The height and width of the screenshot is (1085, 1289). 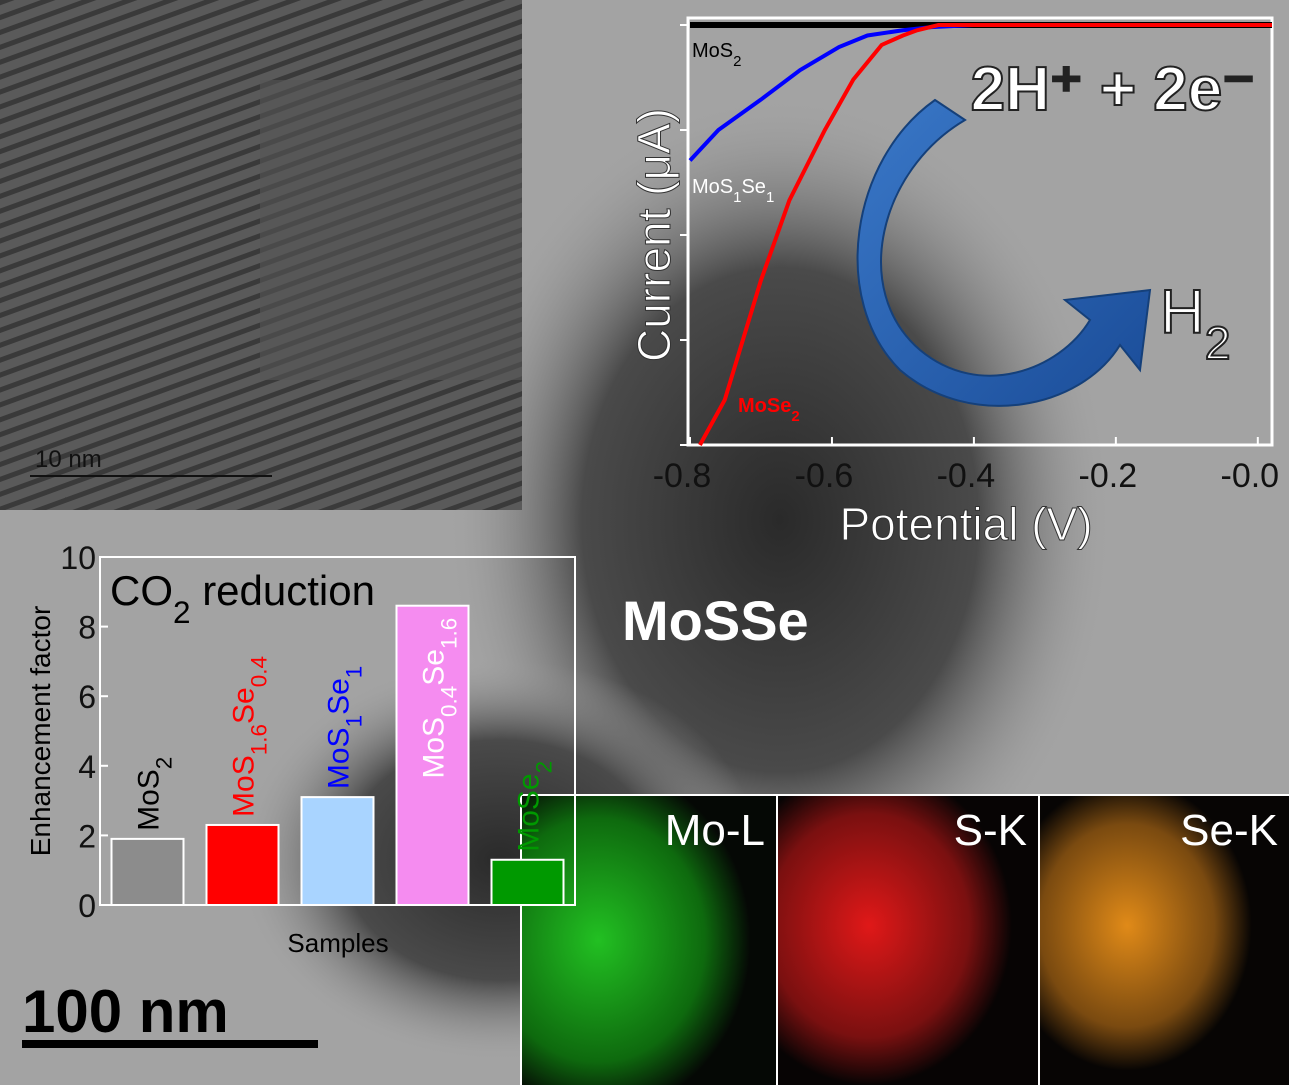 What do you see at coordinates (87, 628) in the screenshot?
I see `y-tick-label: 8` at bounding box center [87, 628].